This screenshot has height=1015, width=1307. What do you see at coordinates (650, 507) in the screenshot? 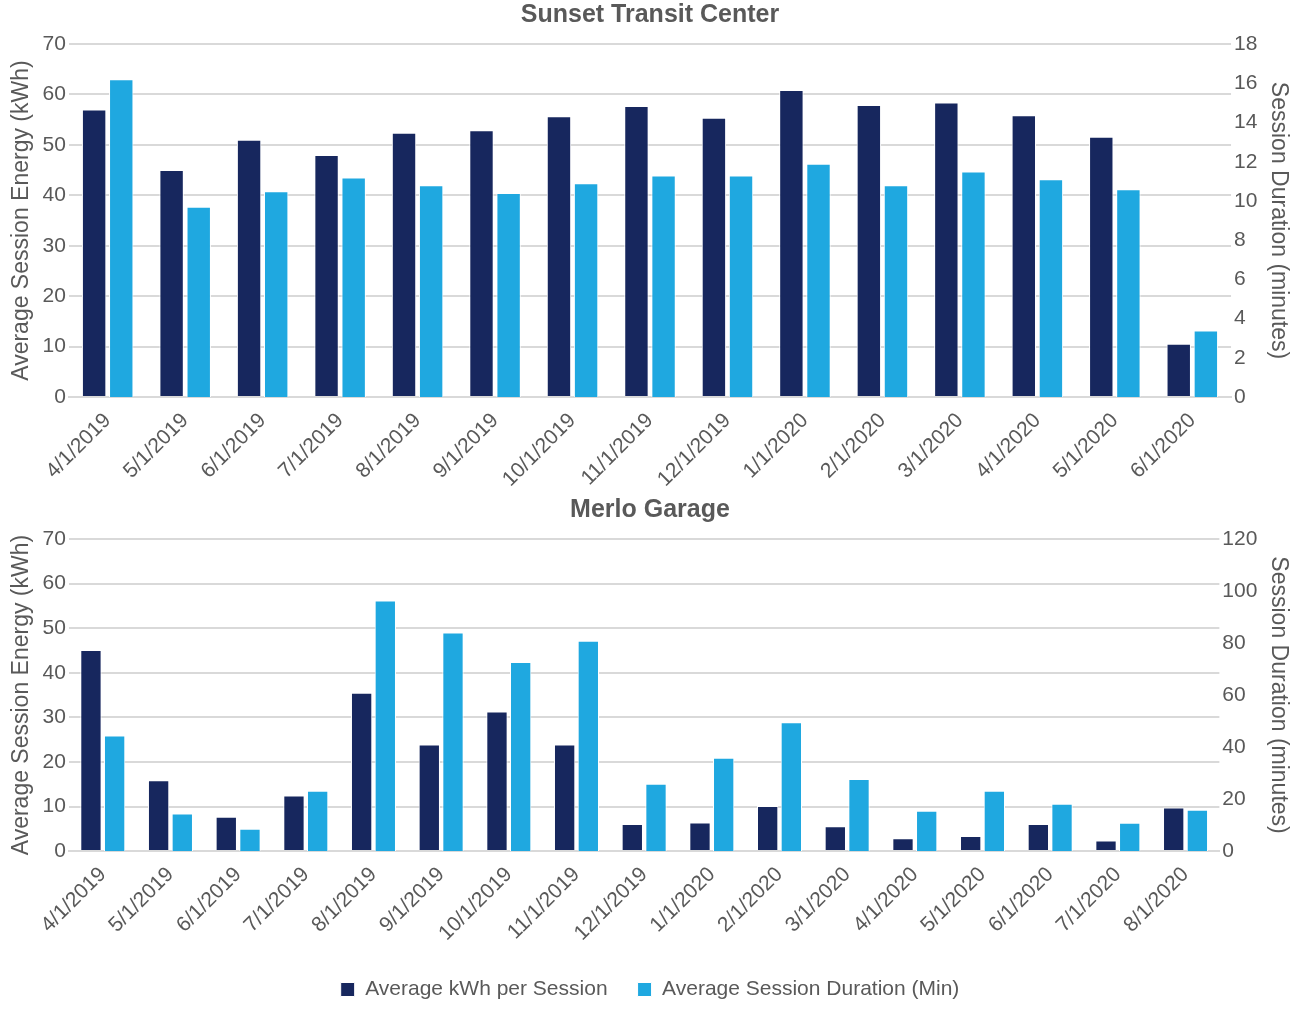
I see `chart-title: Merlo Garage` at bounding box center [650, 507].